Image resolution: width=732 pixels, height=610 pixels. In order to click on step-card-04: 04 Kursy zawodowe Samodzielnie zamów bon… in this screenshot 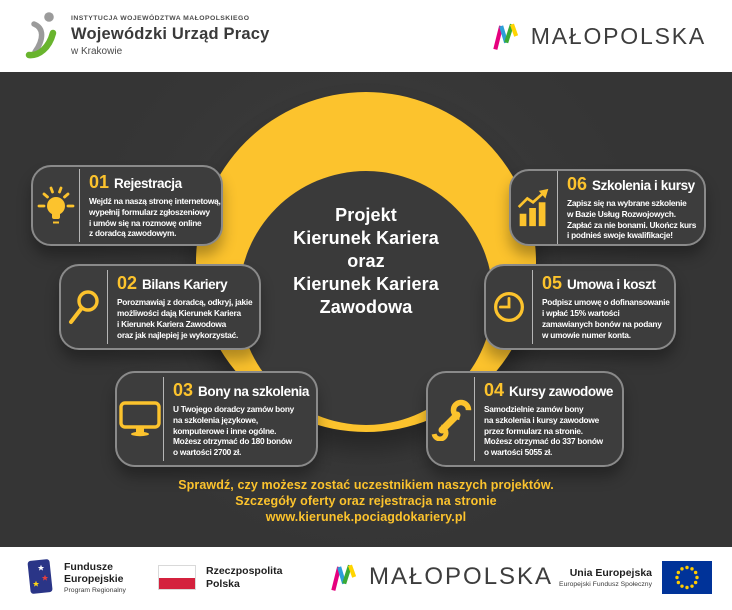, I will do `click(525, 419)`.